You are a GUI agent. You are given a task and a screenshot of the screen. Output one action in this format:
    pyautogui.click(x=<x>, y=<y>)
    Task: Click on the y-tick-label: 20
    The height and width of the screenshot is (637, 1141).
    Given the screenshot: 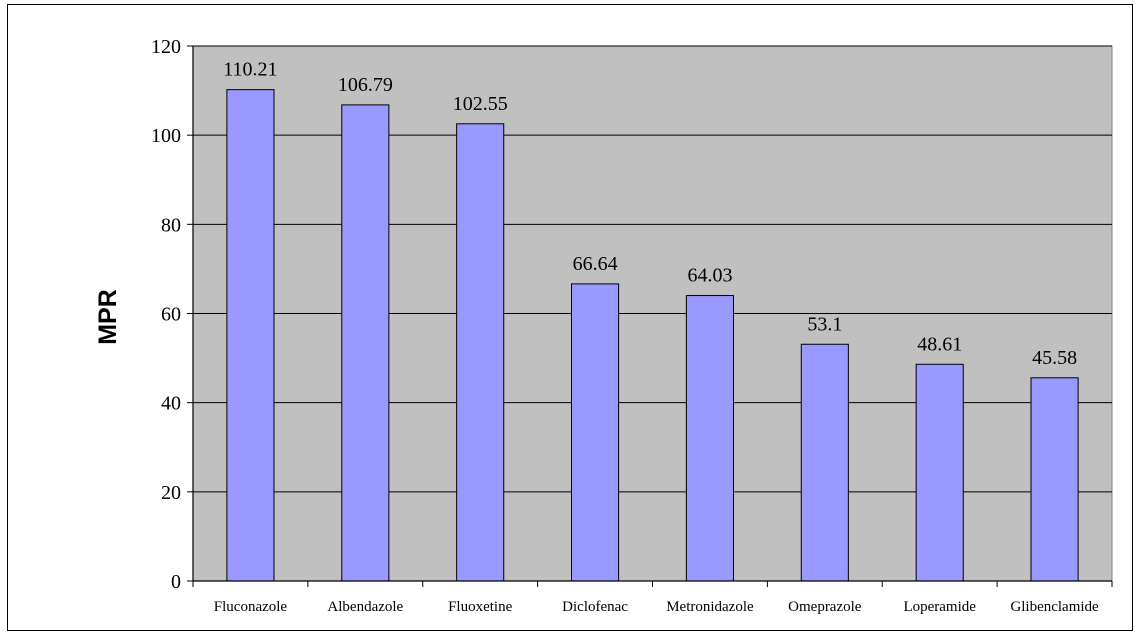 What is the action you would take?
    pyautogui.click(x=171, y=493)
    